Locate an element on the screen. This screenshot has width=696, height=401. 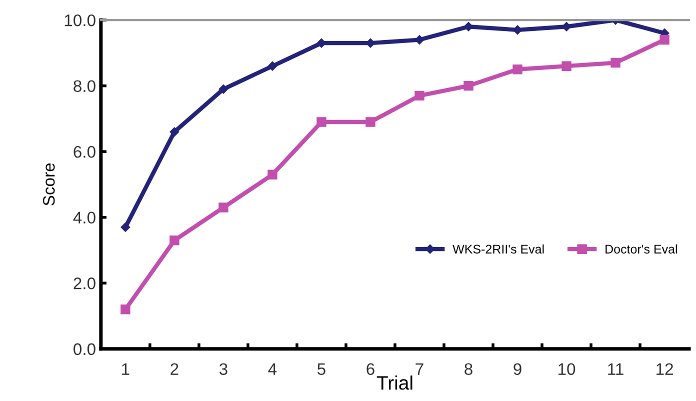
x-tick-label: 7 is located at coordinates (420, 369).